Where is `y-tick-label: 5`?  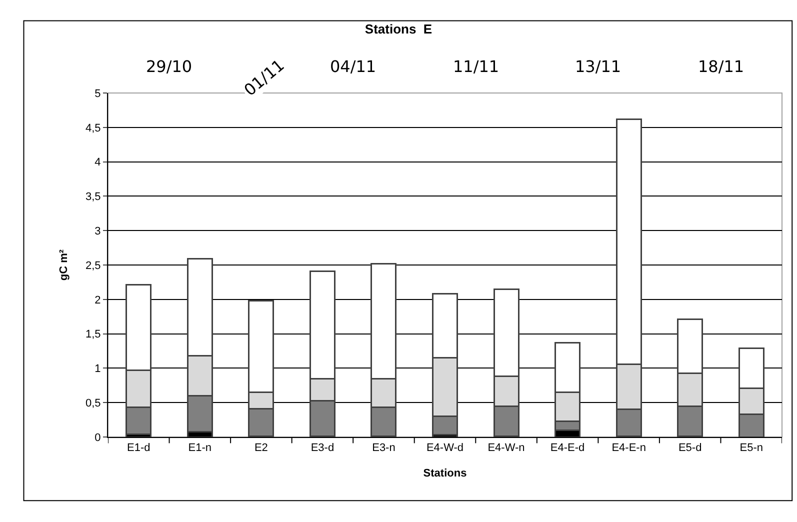
y-tick-label: 5 is located at coordinates (97, 94).